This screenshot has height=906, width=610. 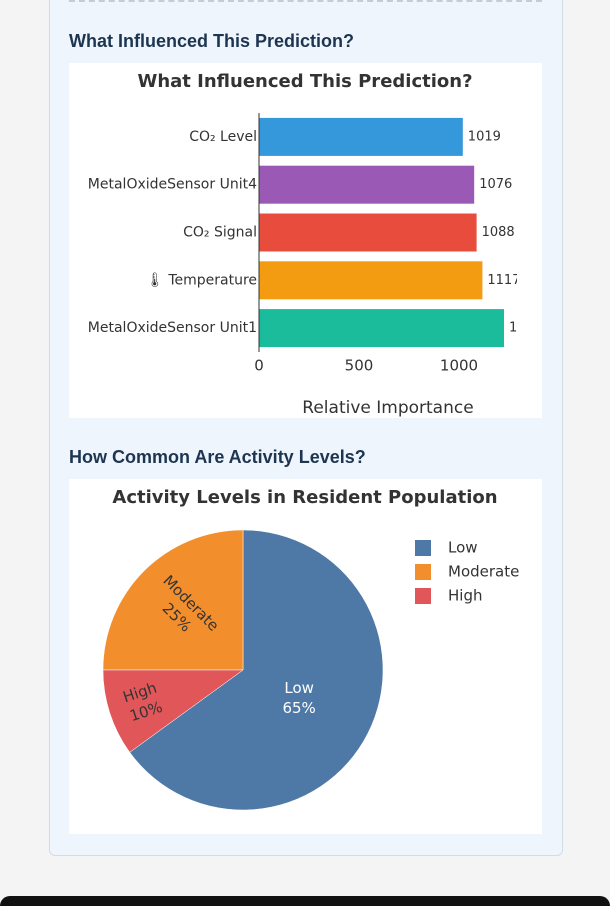 What do you see at coordinates (525, 328) in the screenshot?
I see `value-label: 1225` at bounding box center [525, 328].